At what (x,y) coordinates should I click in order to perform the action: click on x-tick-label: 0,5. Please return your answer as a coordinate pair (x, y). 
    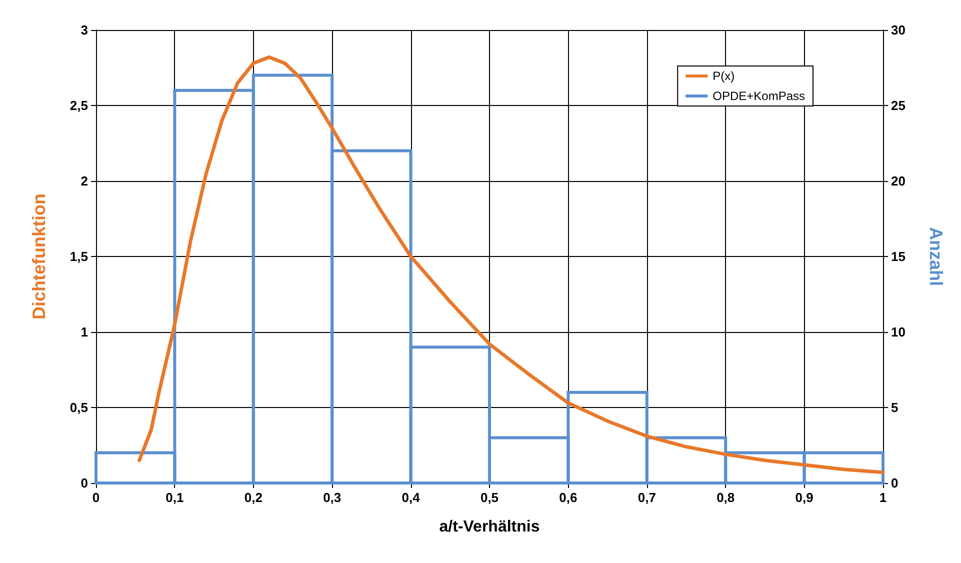
    Looking at the image, I should click on (489, 497).